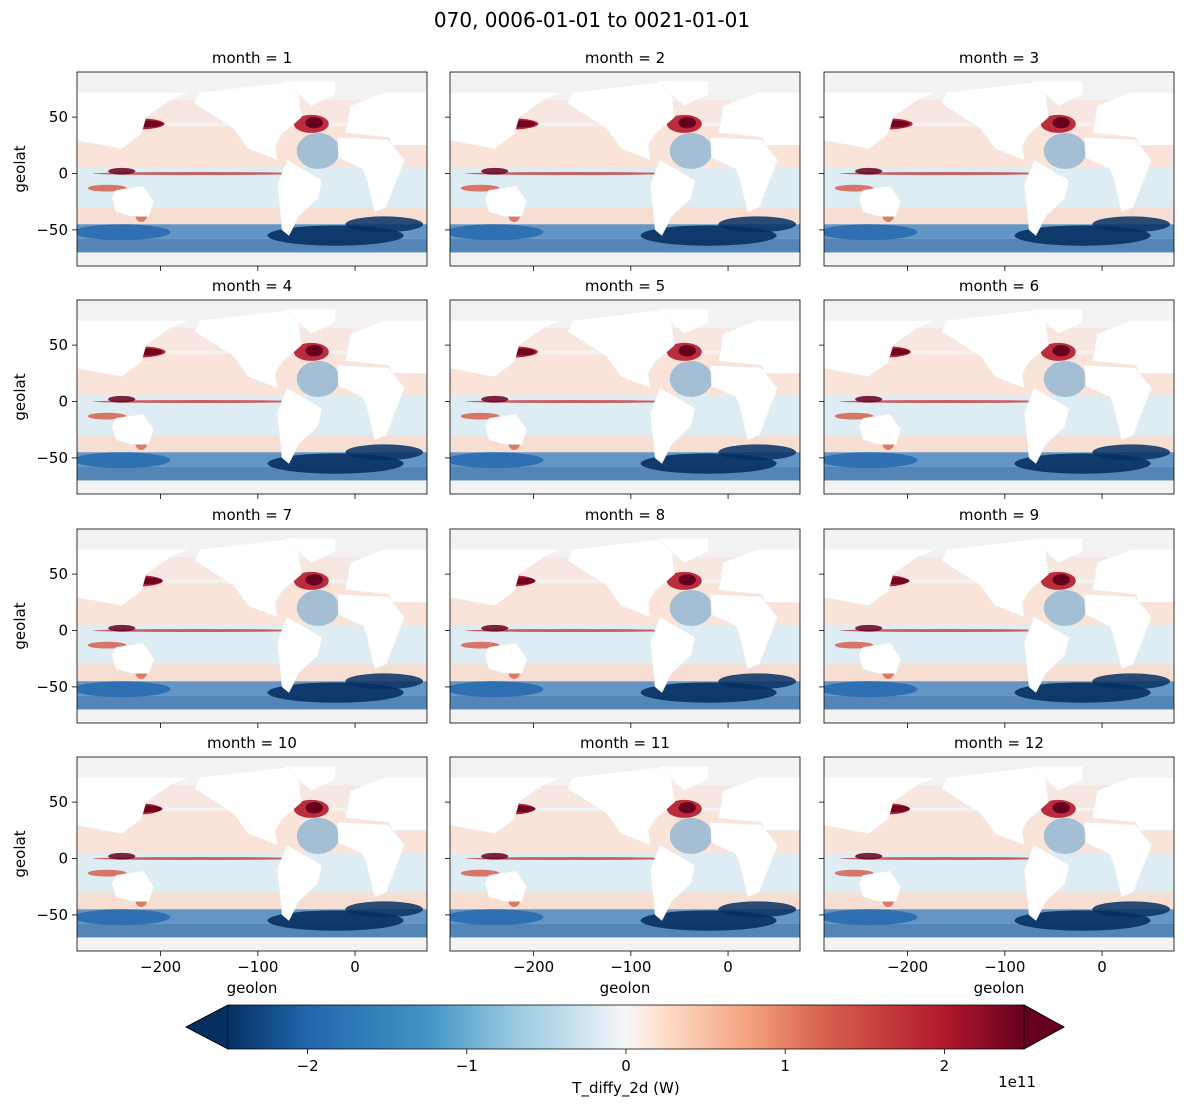  What do you see at coordinates (626, 1027) in the screenshot?
I see `colorbar-bar` at bounding box center [626, 1027].